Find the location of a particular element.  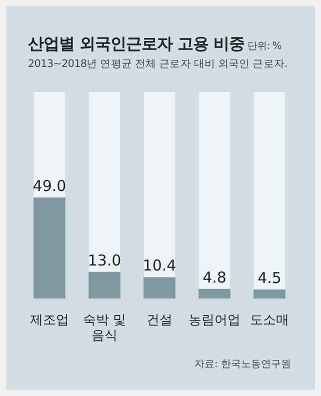

data-label: 49.0 is located at coordinates (49, 185).